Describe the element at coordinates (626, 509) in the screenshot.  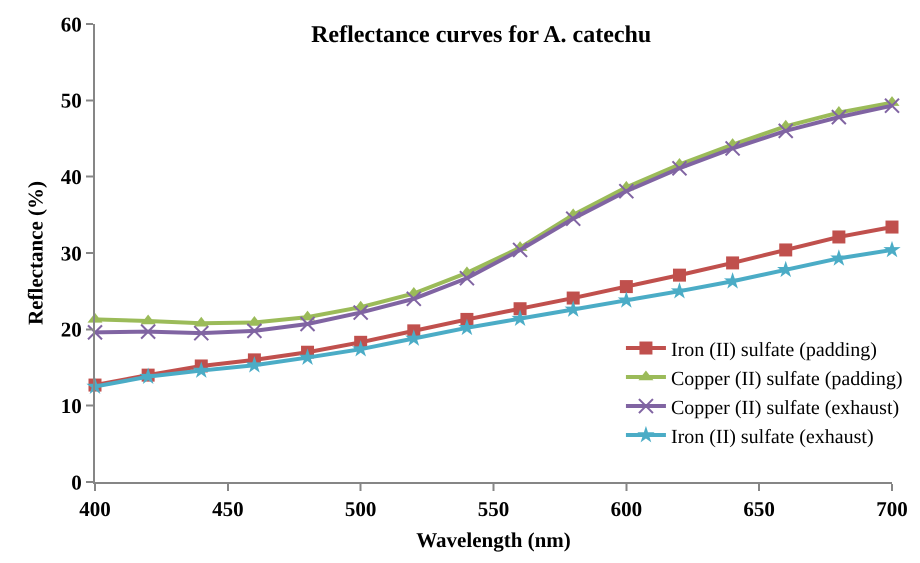
I see `x-tick-label: 600` at that location.